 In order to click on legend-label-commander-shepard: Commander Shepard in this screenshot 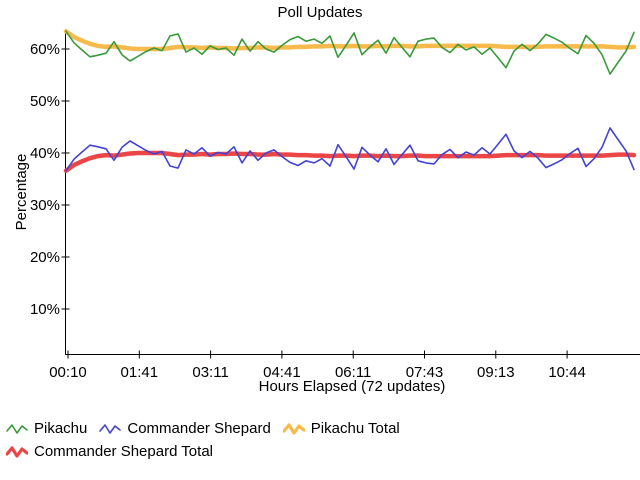, I will do `click(199, 428)`.